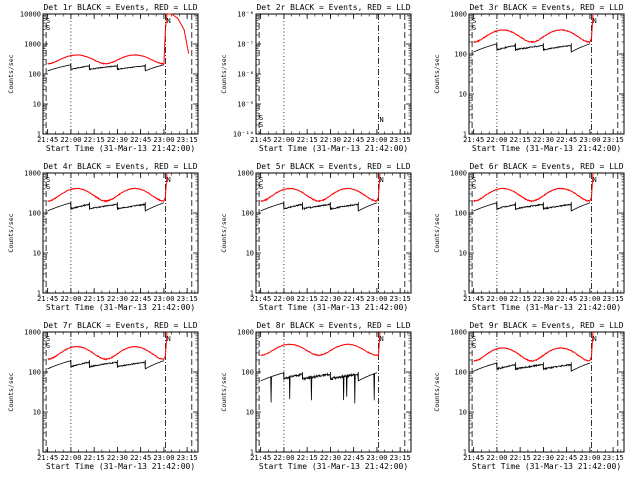 This screenshot has height=480, width=640. What do you see at coordinates (30, 15) in the screenshot?
I see `y-tick-label: 10000` at bounding box center [30, 15].